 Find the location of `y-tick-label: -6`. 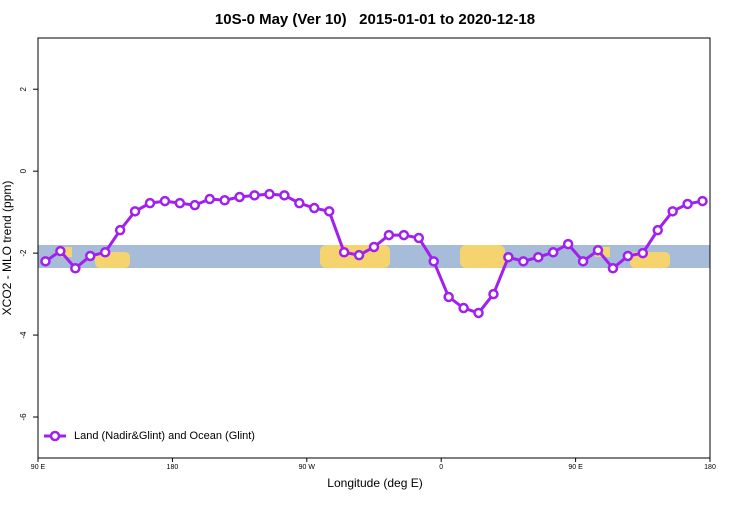

y-tick-label: -6 is located at coordinates (23, 417).